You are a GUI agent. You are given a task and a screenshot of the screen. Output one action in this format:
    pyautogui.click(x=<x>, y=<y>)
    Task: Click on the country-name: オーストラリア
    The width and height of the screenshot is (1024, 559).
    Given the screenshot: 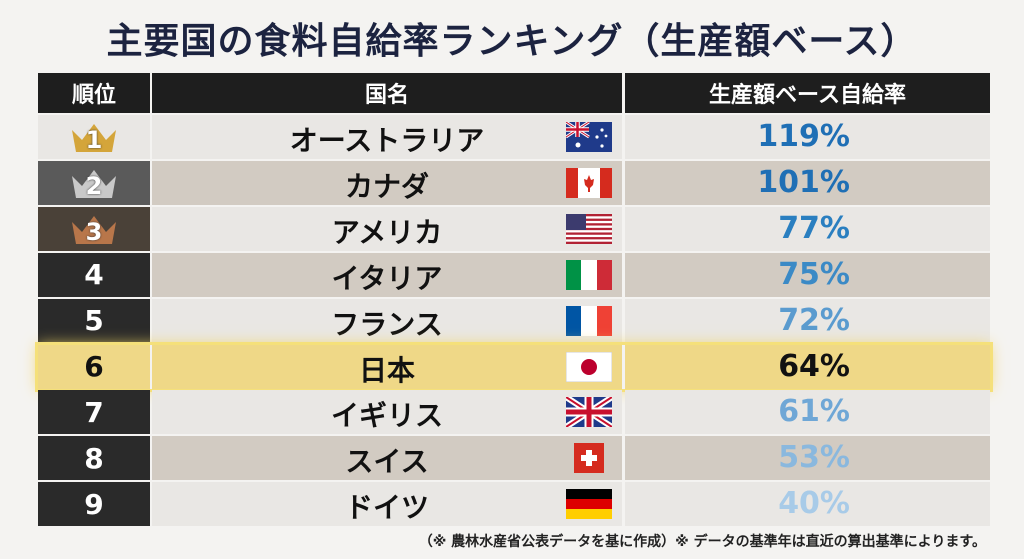 What is the action you would take?
    pyautogui.click(x=387, y=140)
    